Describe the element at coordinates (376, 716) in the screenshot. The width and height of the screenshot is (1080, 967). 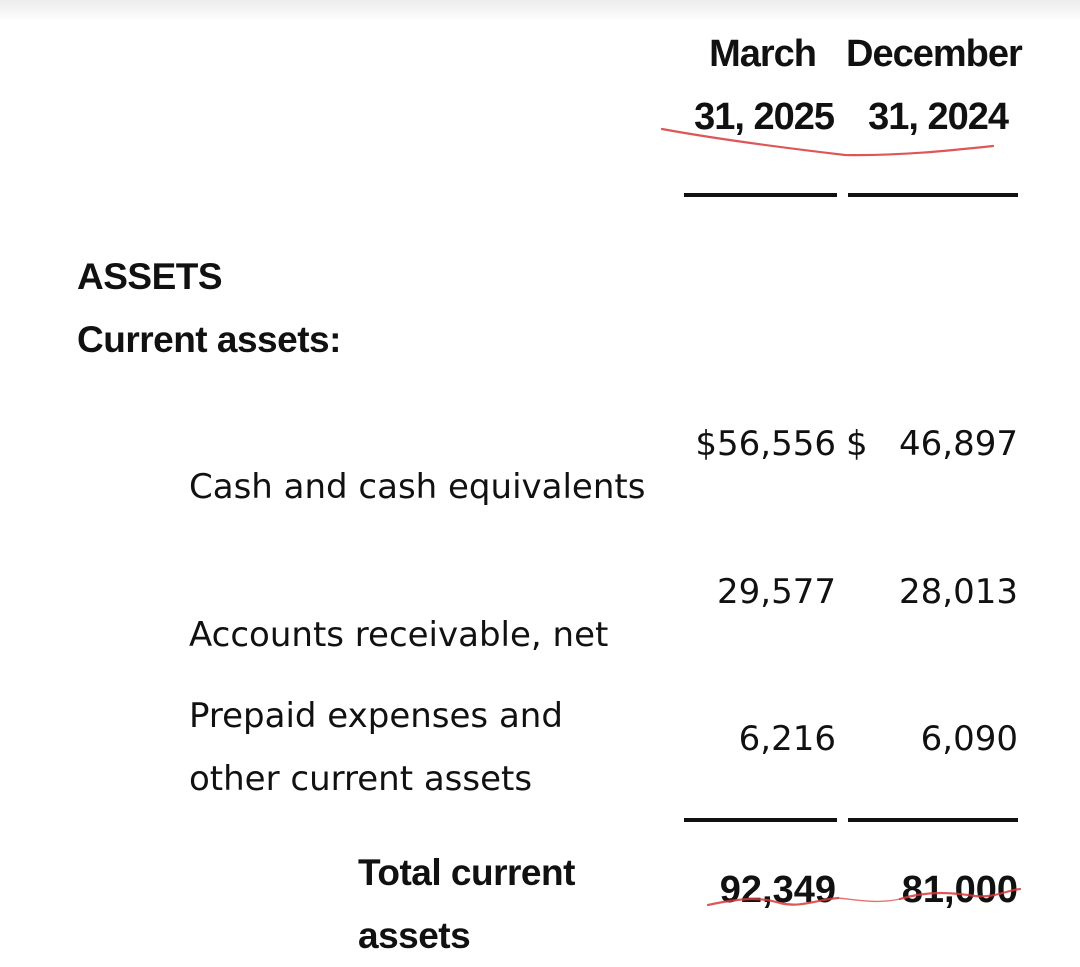
I see `row-label-prepaid-line1: Prepaid expenses and` at that location.